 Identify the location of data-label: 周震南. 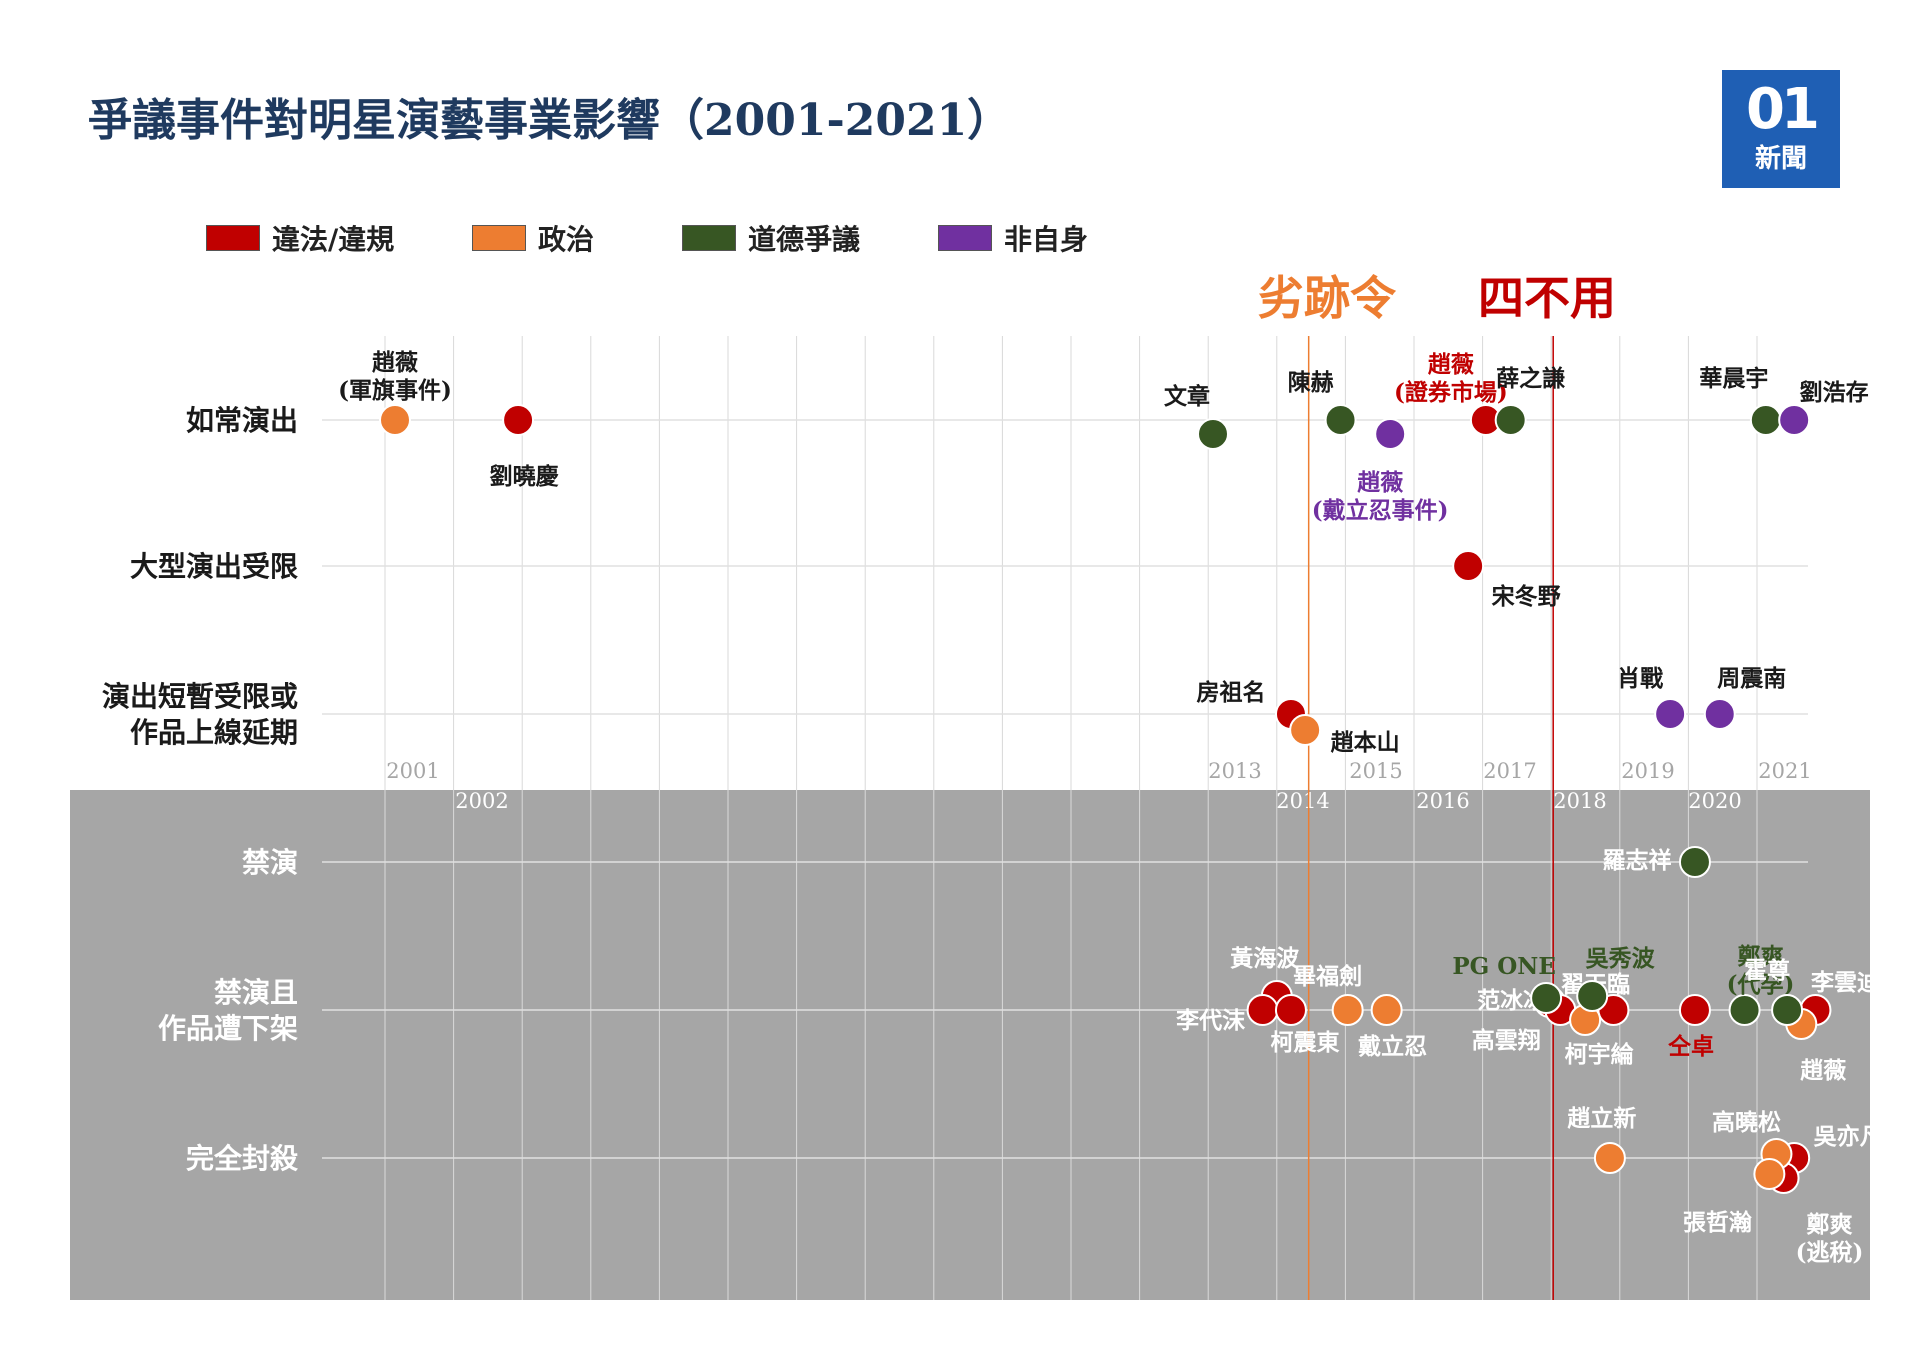
(1751, 678).